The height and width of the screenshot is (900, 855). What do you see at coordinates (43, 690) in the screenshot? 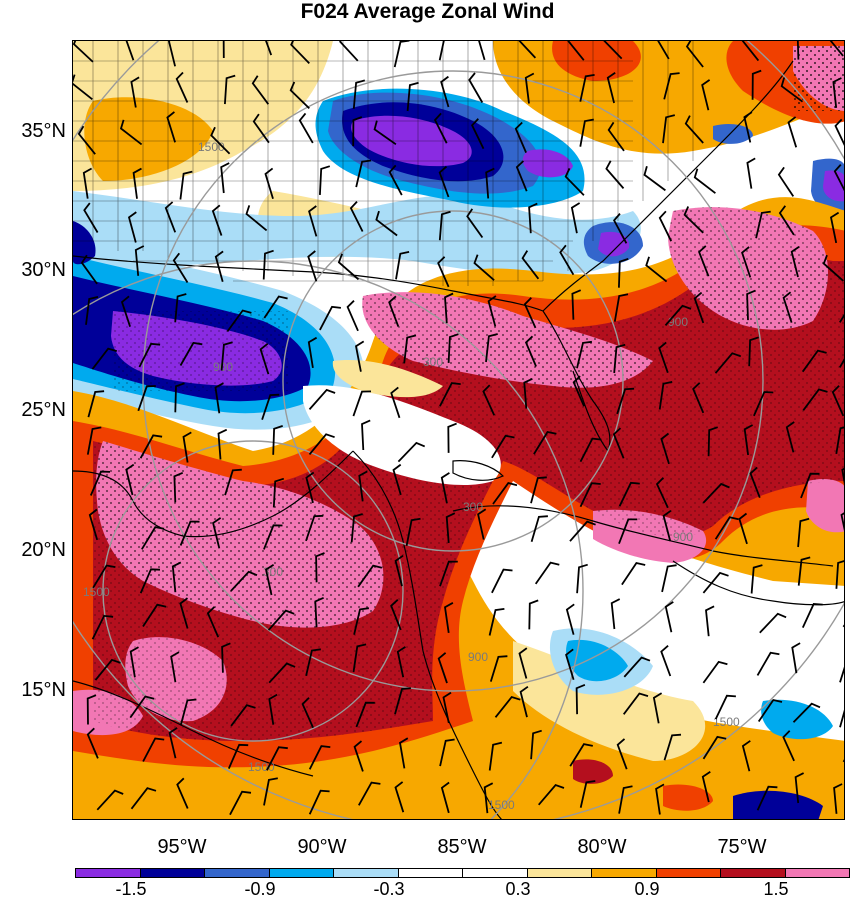
I see `lat-label: 15°N` at bounding box center [43, 690].